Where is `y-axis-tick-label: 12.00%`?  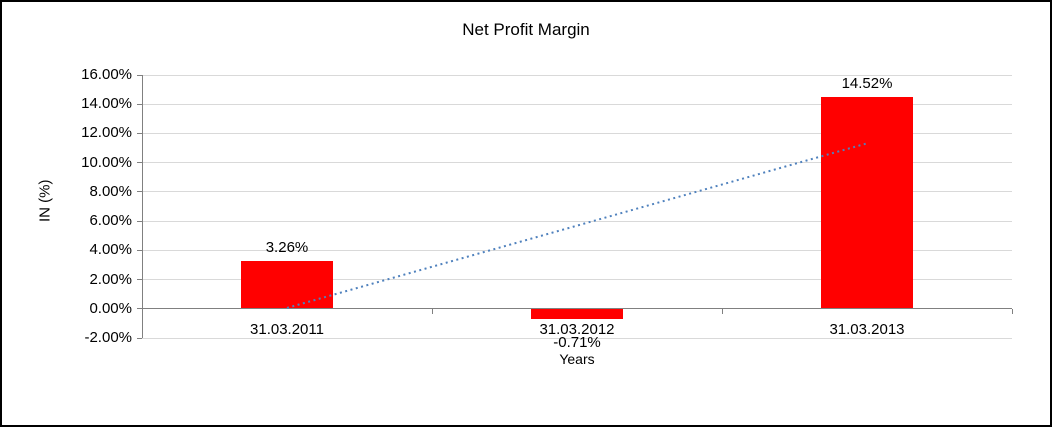 y-axis-tick-label: 12.00% is located at coordinates (106, 133).